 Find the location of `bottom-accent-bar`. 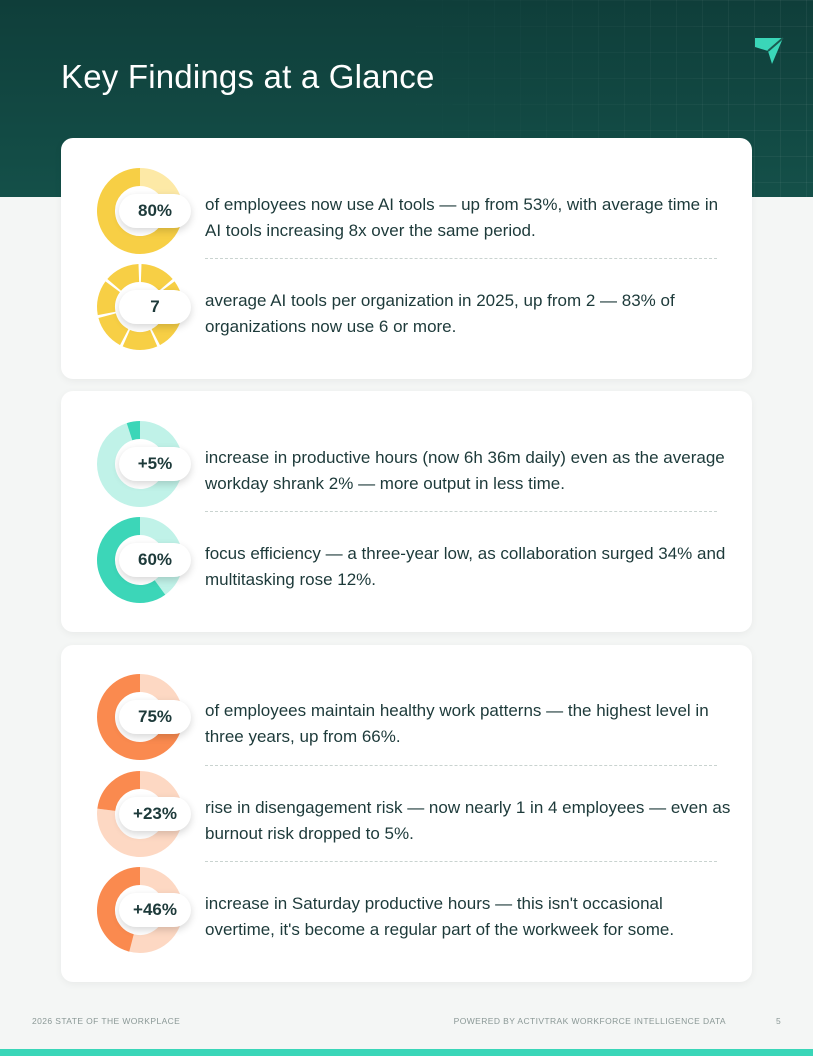

bottom-accent-bar is located at coordinates (406, 1052).